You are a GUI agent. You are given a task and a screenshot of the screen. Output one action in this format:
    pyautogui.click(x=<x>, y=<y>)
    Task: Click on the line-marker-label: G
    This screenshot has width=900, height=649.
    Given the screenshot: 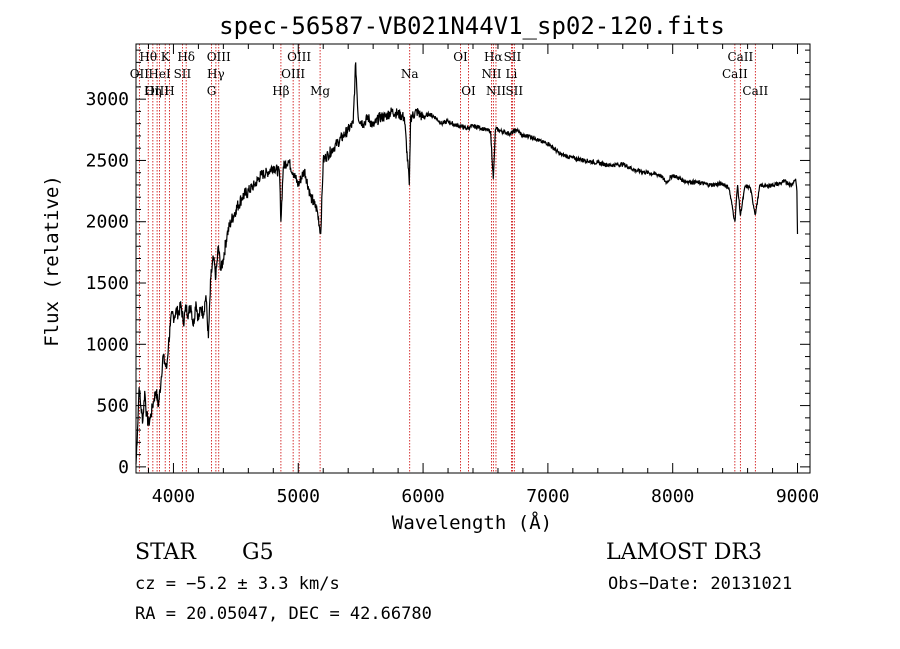 What is the action you would take?
    pyautogui.click(x=212, y=91)
    